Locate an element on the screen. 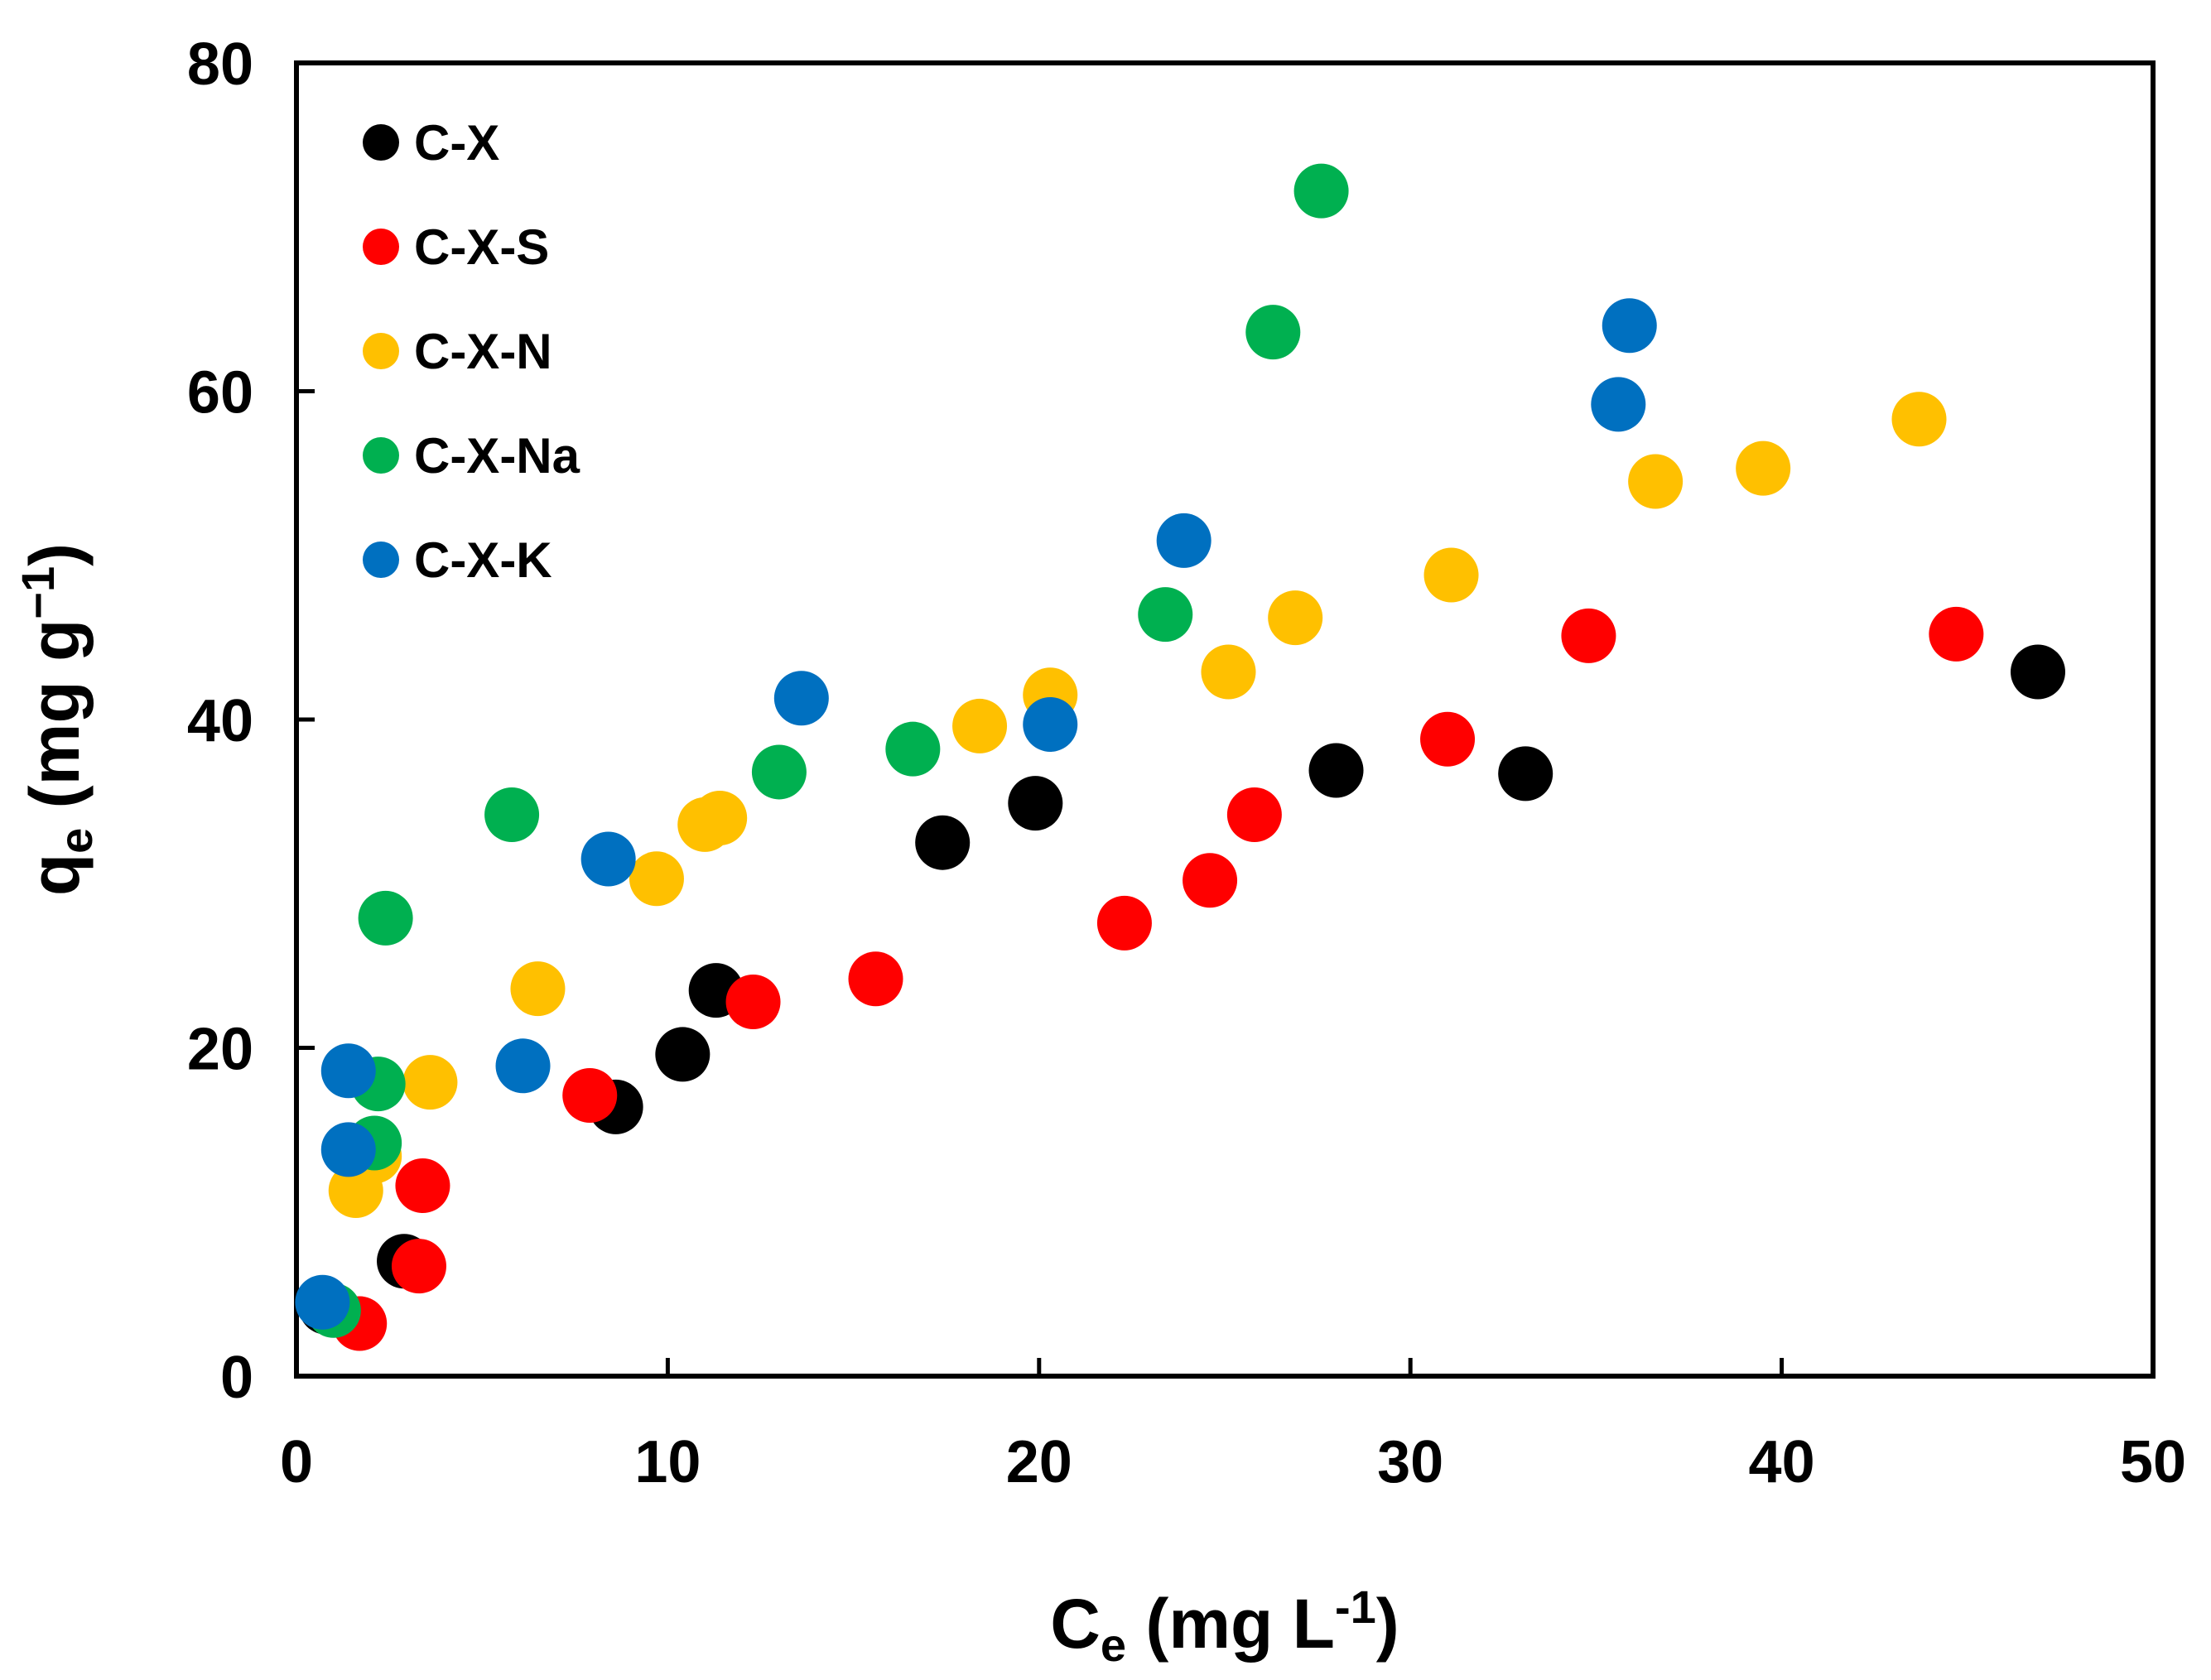  x-axis-ticks: 0 10 20 30 40 50 is located at coordinates (1233, 1426).